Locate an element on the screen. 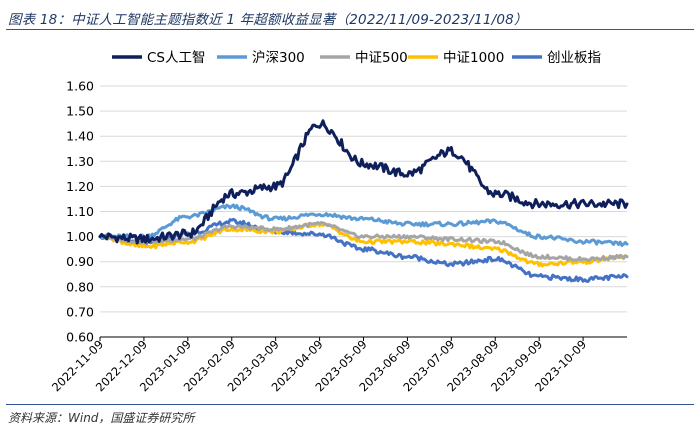 This screenshot has width=700, height=431. y-tick-label: 1.40 is located at coordinates (80, 136).